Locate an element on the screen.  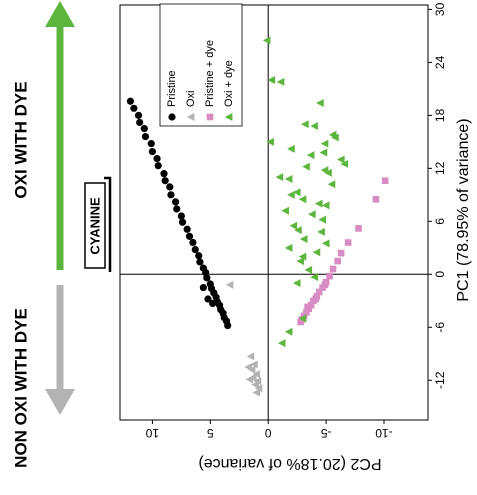
y-tick-label: -10 is located at coordinates (384, 433).